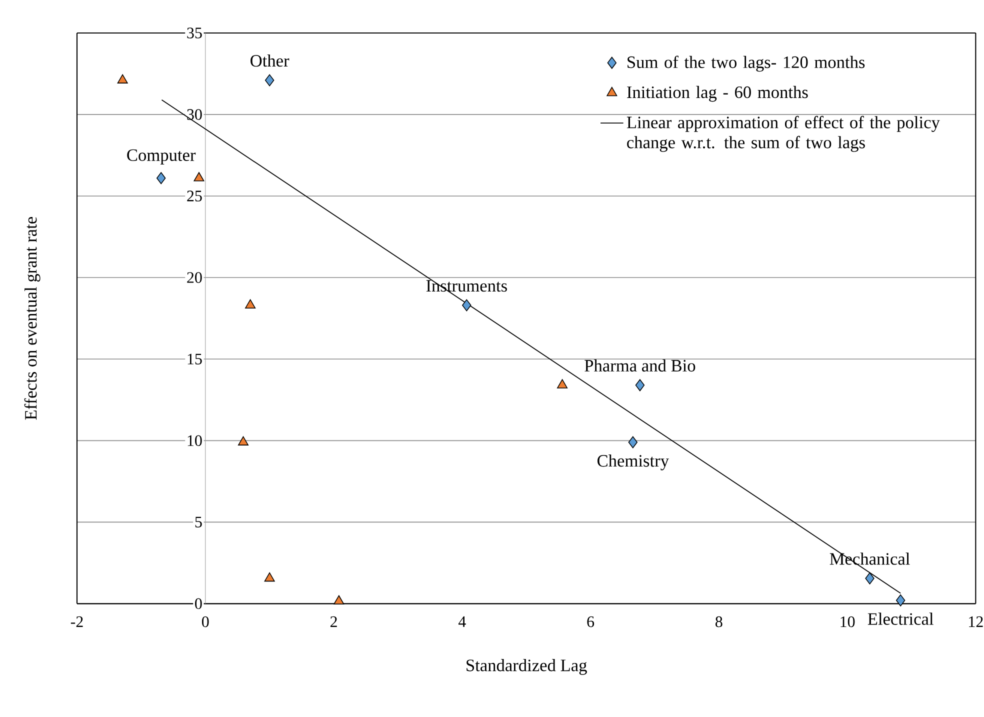 The image size is (984, 717). What do you see at coordinates (783, 134) in the screenshot?
I see `legend-label: Linear approximation of effect of the policy change w.r.t. the sum of two lags` at bounding box center [783, 134].